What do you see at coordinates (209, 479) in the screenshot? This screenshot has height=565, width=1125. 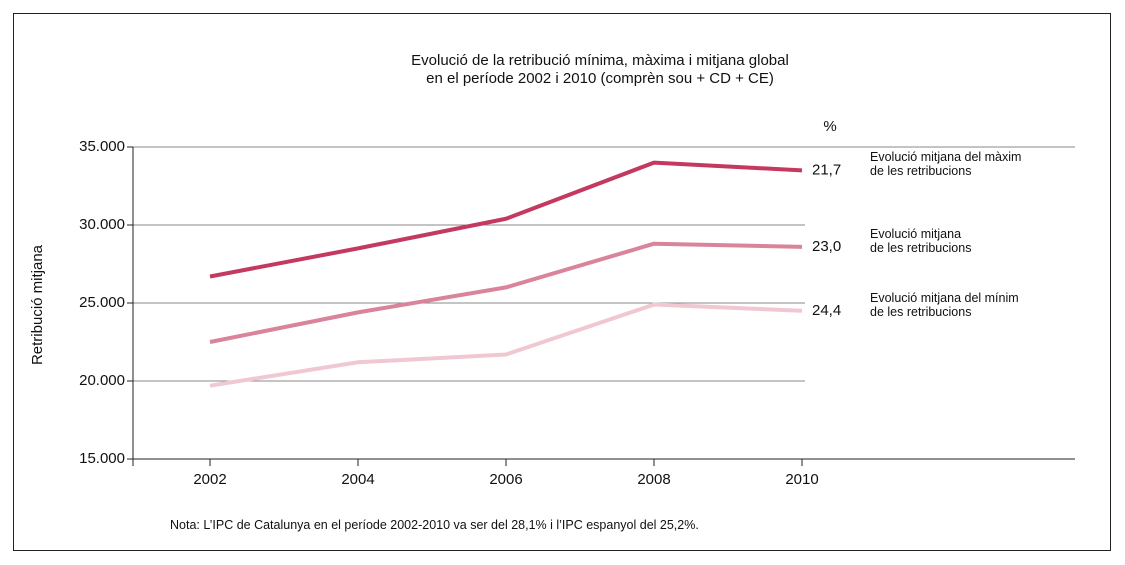 I see `x-tick-label: 2002` at bounding box center [209, 479].